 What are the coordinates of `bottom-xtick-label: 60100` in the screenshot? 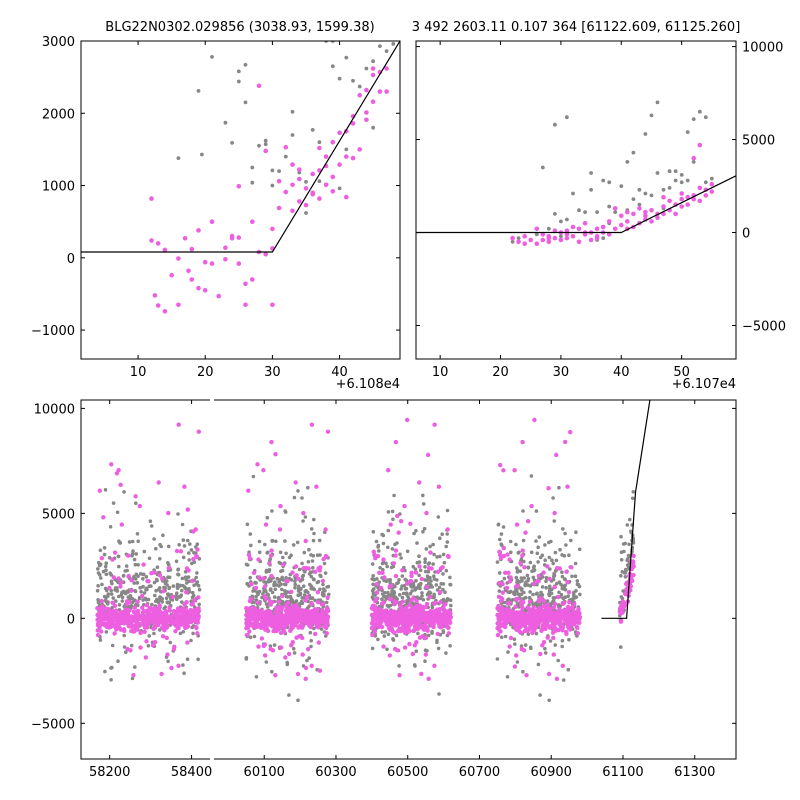 It's located at (264, 772).